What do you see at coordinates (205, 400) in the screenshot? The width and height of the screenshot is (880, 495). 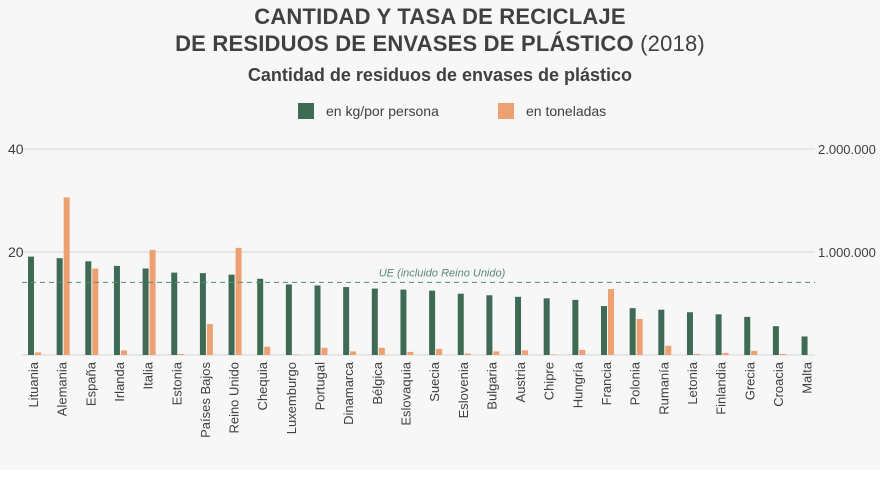 I see `x-category-label: Países Bajos` at bounding box center [205, 400].